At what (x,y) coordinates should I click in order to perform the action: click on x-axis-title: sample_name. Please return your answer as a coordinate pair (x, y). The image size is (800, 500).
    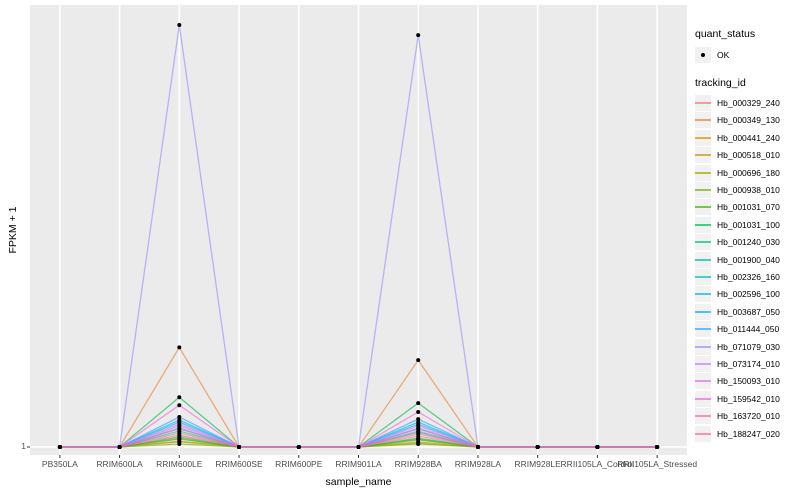
    Looking at the image, I should click on (358, 482).